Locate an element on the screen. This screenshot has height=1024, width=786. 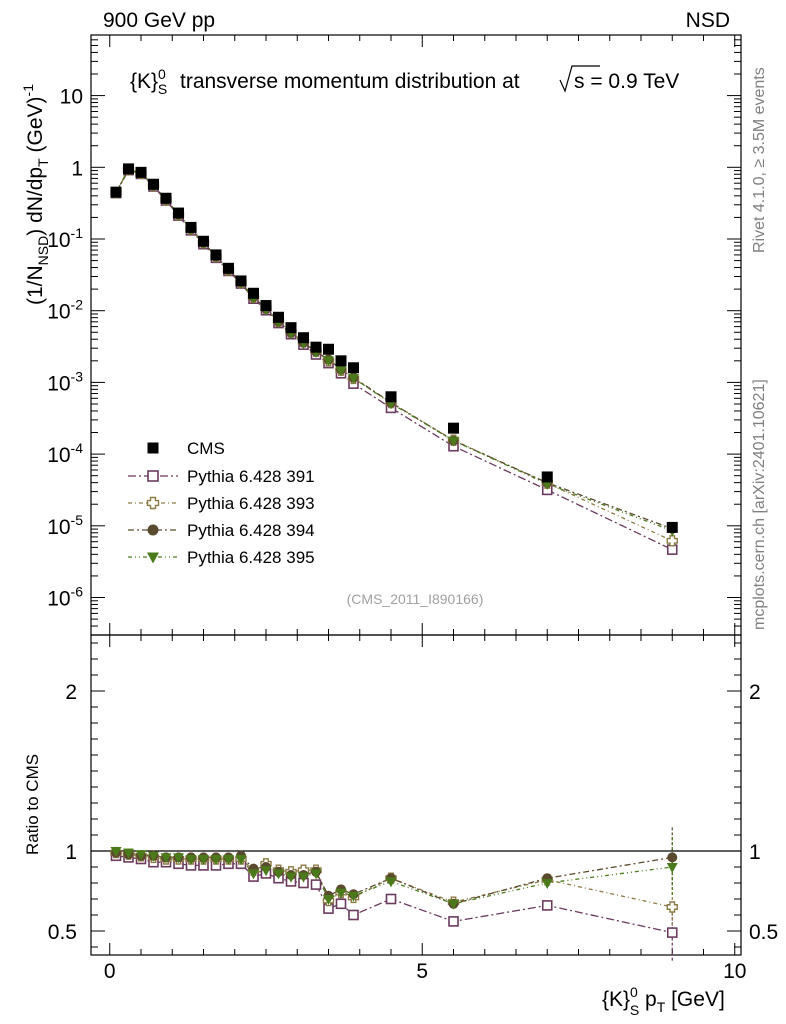
mcplots-reference-label: mcplots.cern.ch [arXiv:2401.10621] is located at coordinates (759, 504).